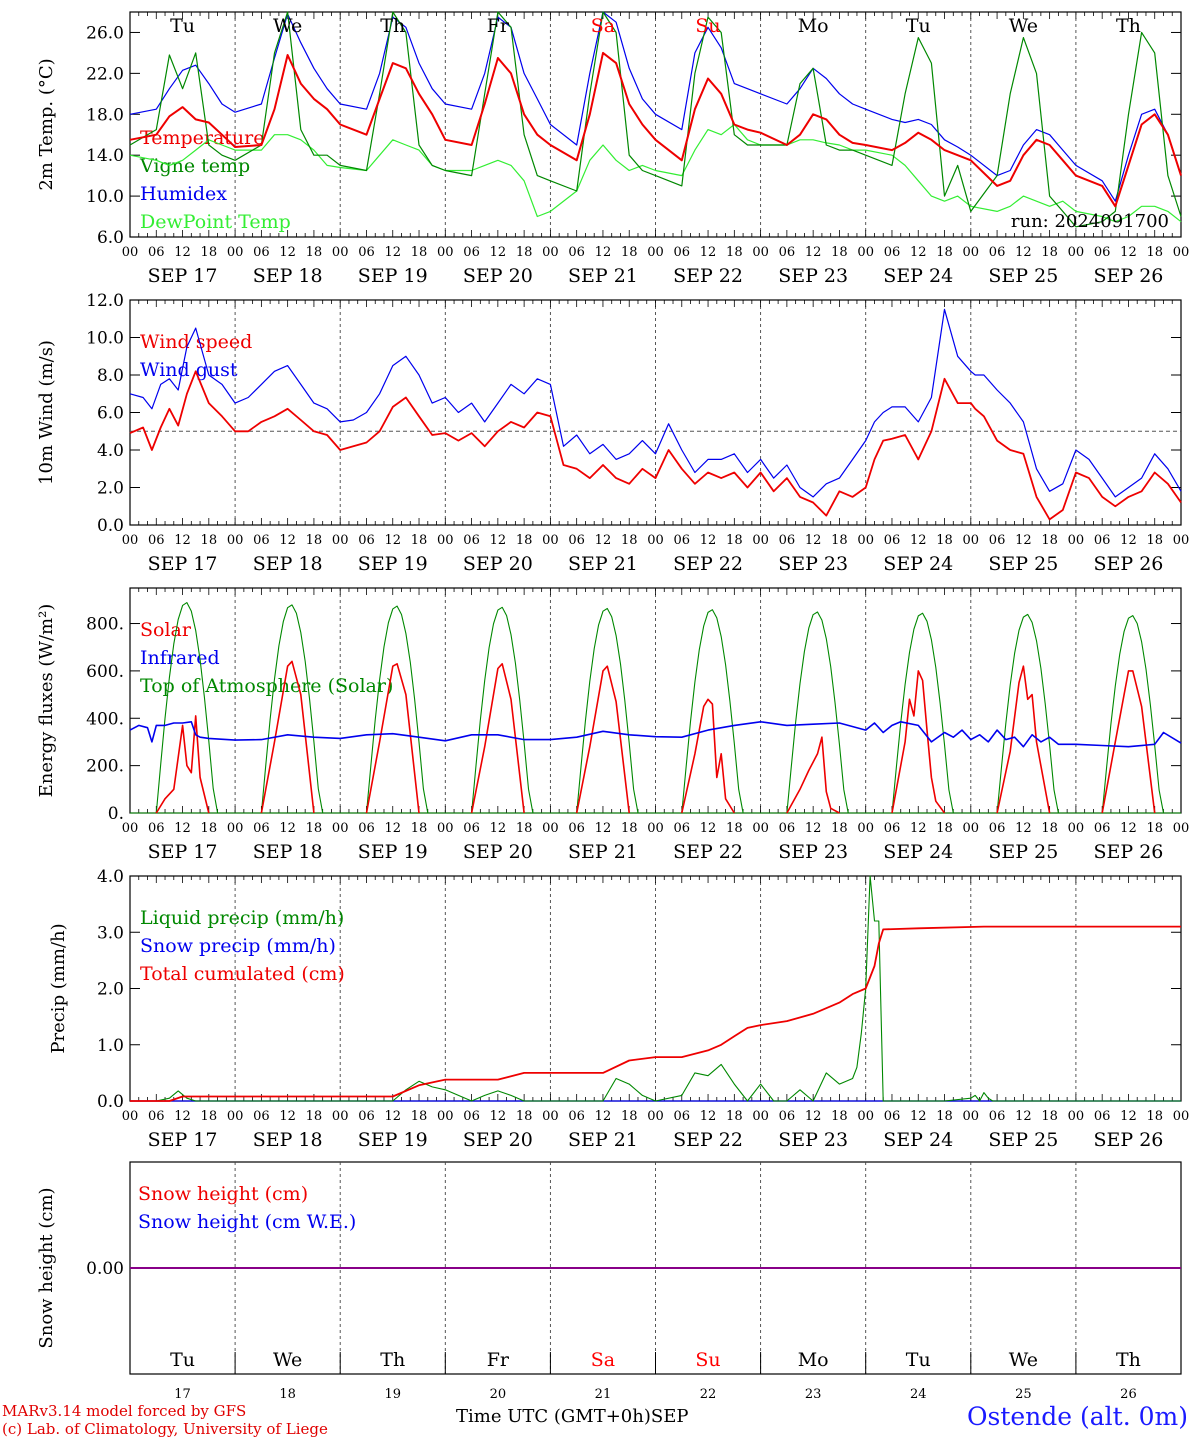 The width and height of the screenshot is (1194, 1440). What do you see at coordinates (498, 1360) in the screenshot?
I see `weekday-label: Fr` at bounding box center [498, 1360].